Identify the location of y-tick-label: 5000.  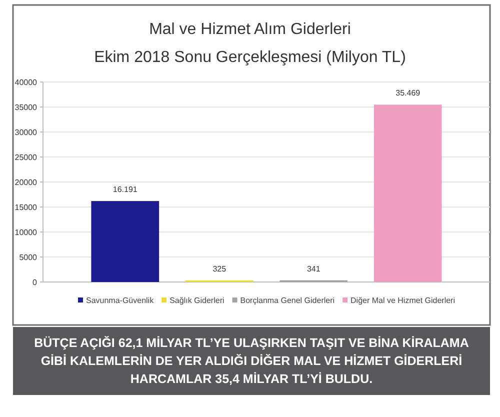
(28, 257).